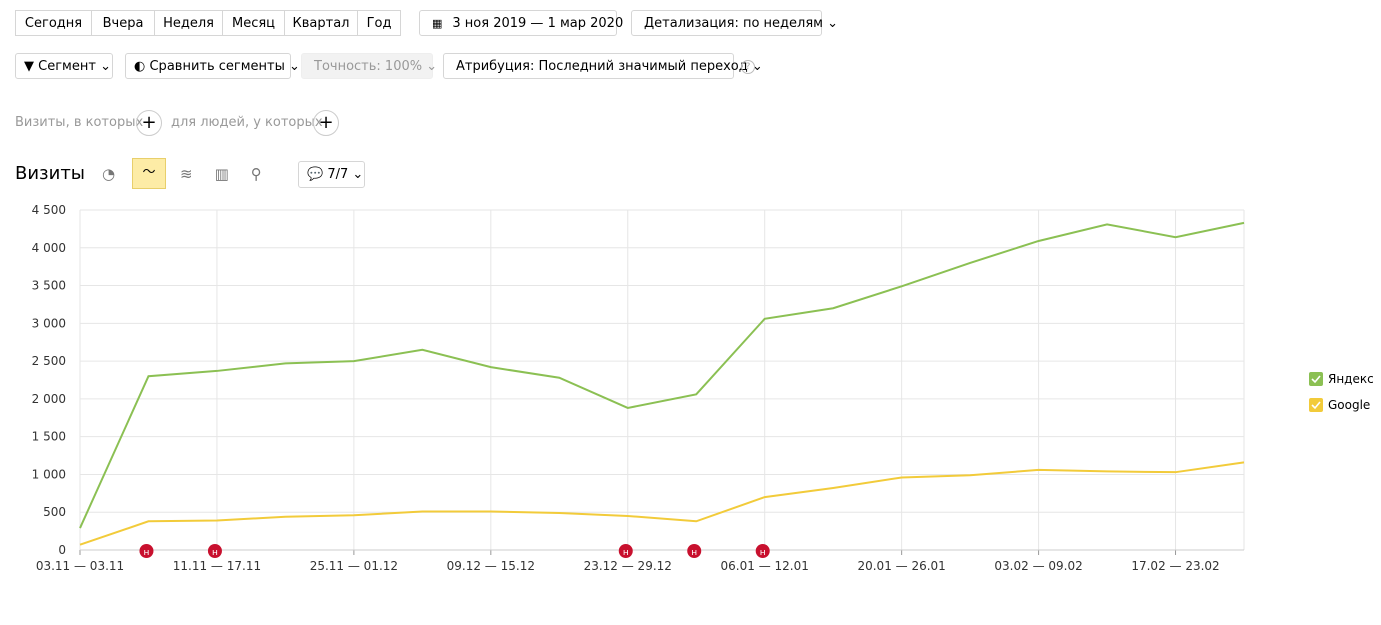 Image resolution: width=1381 pixels, height=625 pixels. I want to click on add-people-filter: +, so click(326, 123).